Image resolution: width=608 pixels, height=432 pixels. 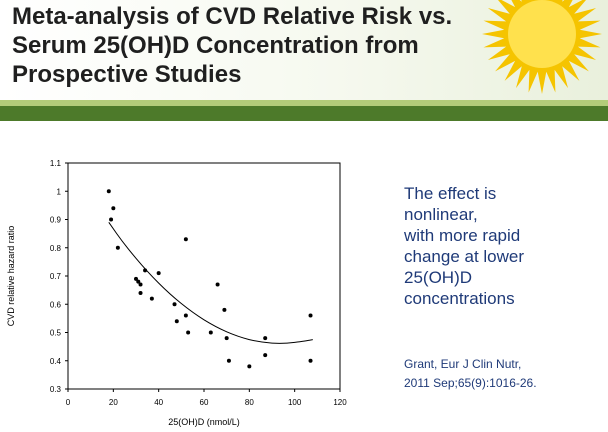 What do you see at coordinates (56, 248) in the screenshot?
I see `y-tick-label: 0.8` at bounding box center [56, 248].